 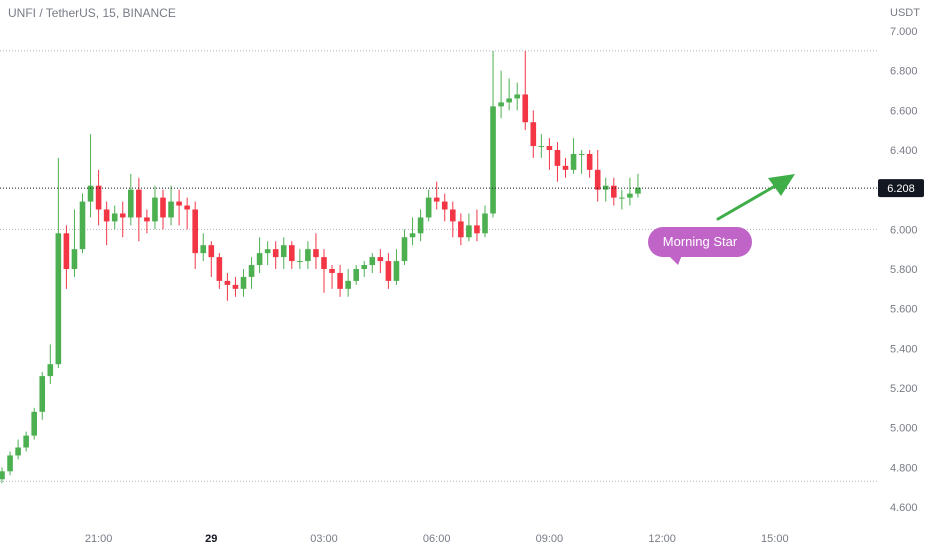 I want to click on currency-label: USDT, so click(x=905, y=13).